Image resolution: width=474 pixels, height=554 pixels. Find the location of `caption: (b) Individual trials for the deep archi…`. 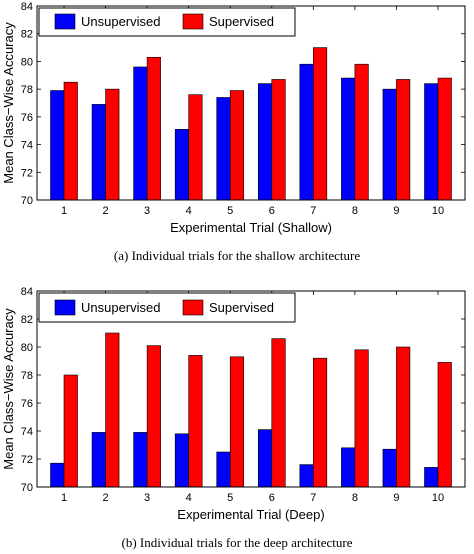

caption: (b) Individual trials for the deep archi… is located at coordinates (236, 542).